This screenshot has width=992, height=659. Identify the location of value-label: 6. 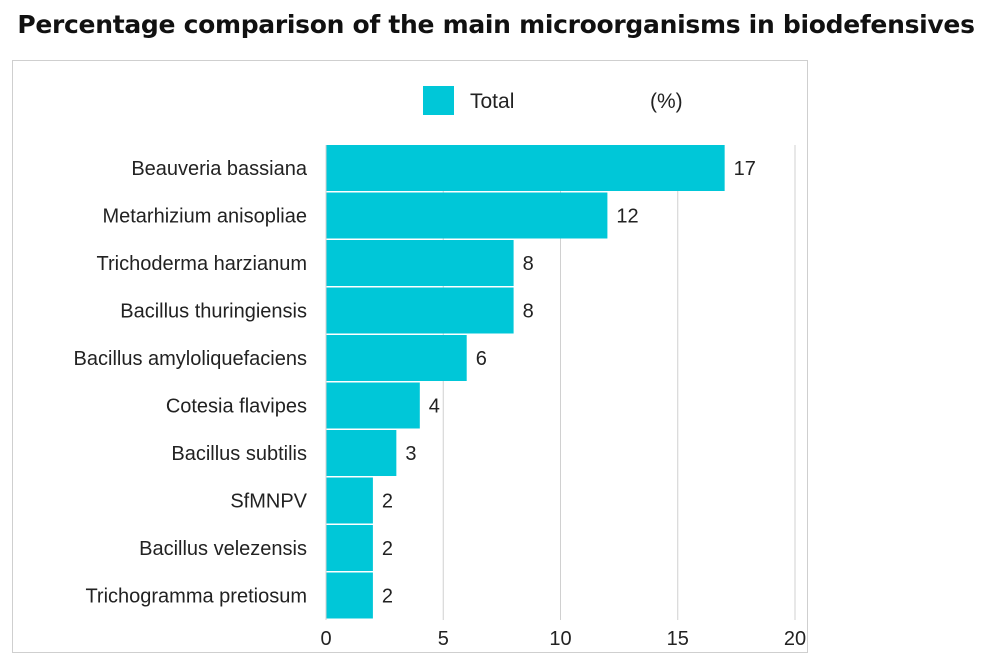
(481, 359).